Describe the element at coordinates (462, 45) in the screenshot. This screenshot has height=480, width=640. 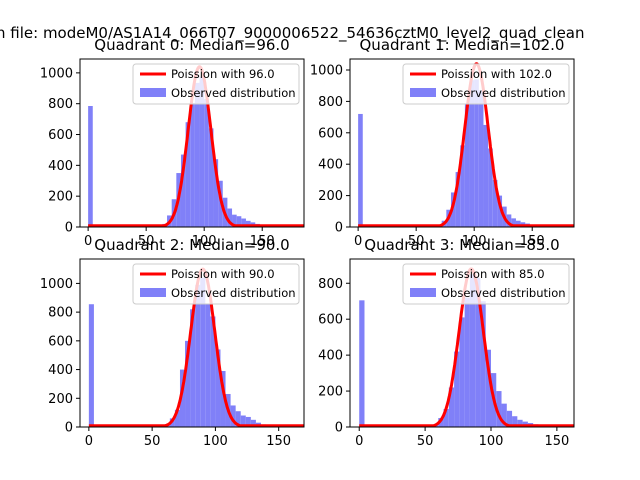
I see `subplot-title: Quadrant 1: Median=102.0` at that location.